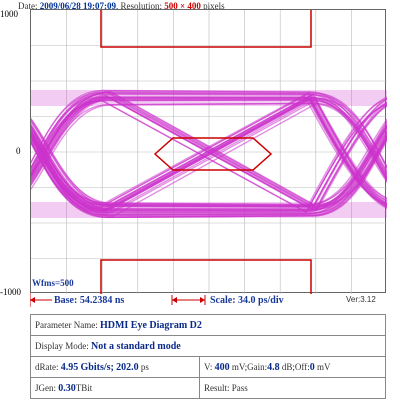  I want to click on param-name-value: HDMI Eye Diagram D2, so click(150, 325).